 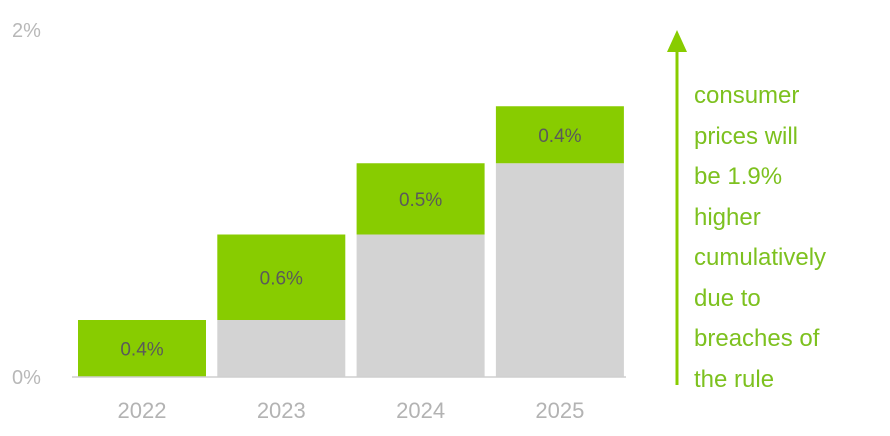 I want to click on x-category-label: 2025, so click(x=559, y=410).